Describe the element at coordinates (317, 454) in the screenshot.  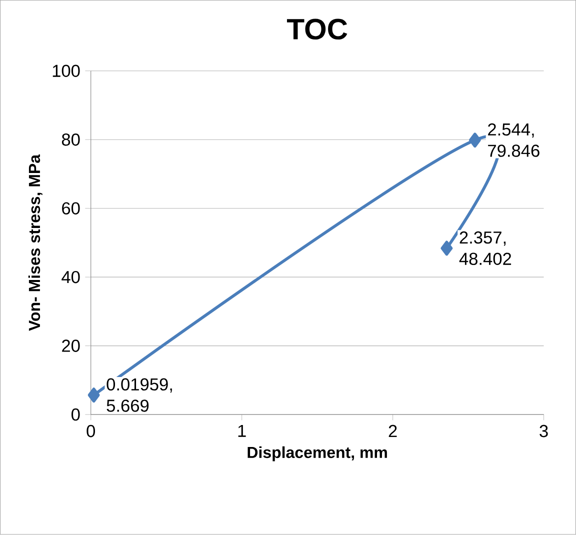
I see `x-axis-title: Displacement, mm` at that location.